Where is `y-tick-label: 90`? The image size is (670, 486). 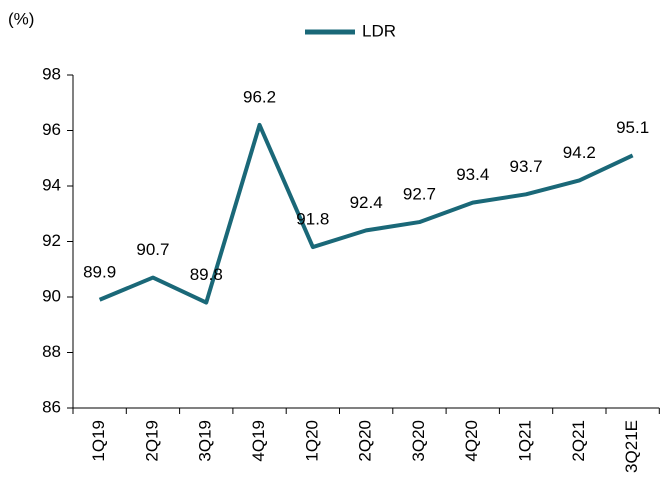 y-tick-label: 90 is located at coordinates (51, 295).